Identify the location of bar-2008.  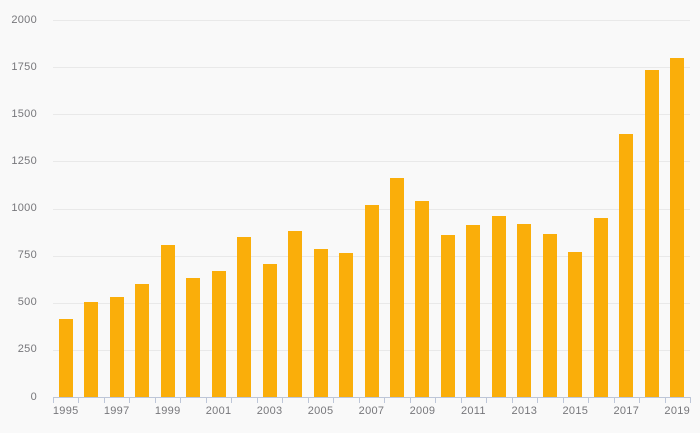
(396, 287).